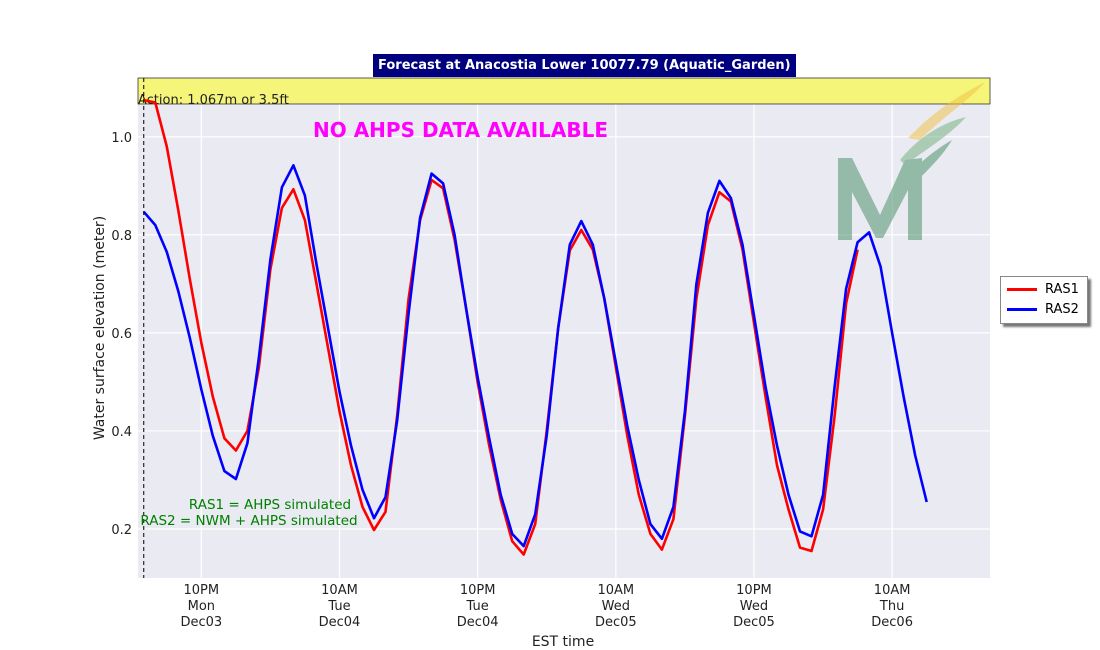 This screenshot has width=1100, height=650. What do you see at coordinates (213, 100) in the screenshot?
I see `action-label: Action: 1.067m or 3.5ft` at bounding box center [213, 100].